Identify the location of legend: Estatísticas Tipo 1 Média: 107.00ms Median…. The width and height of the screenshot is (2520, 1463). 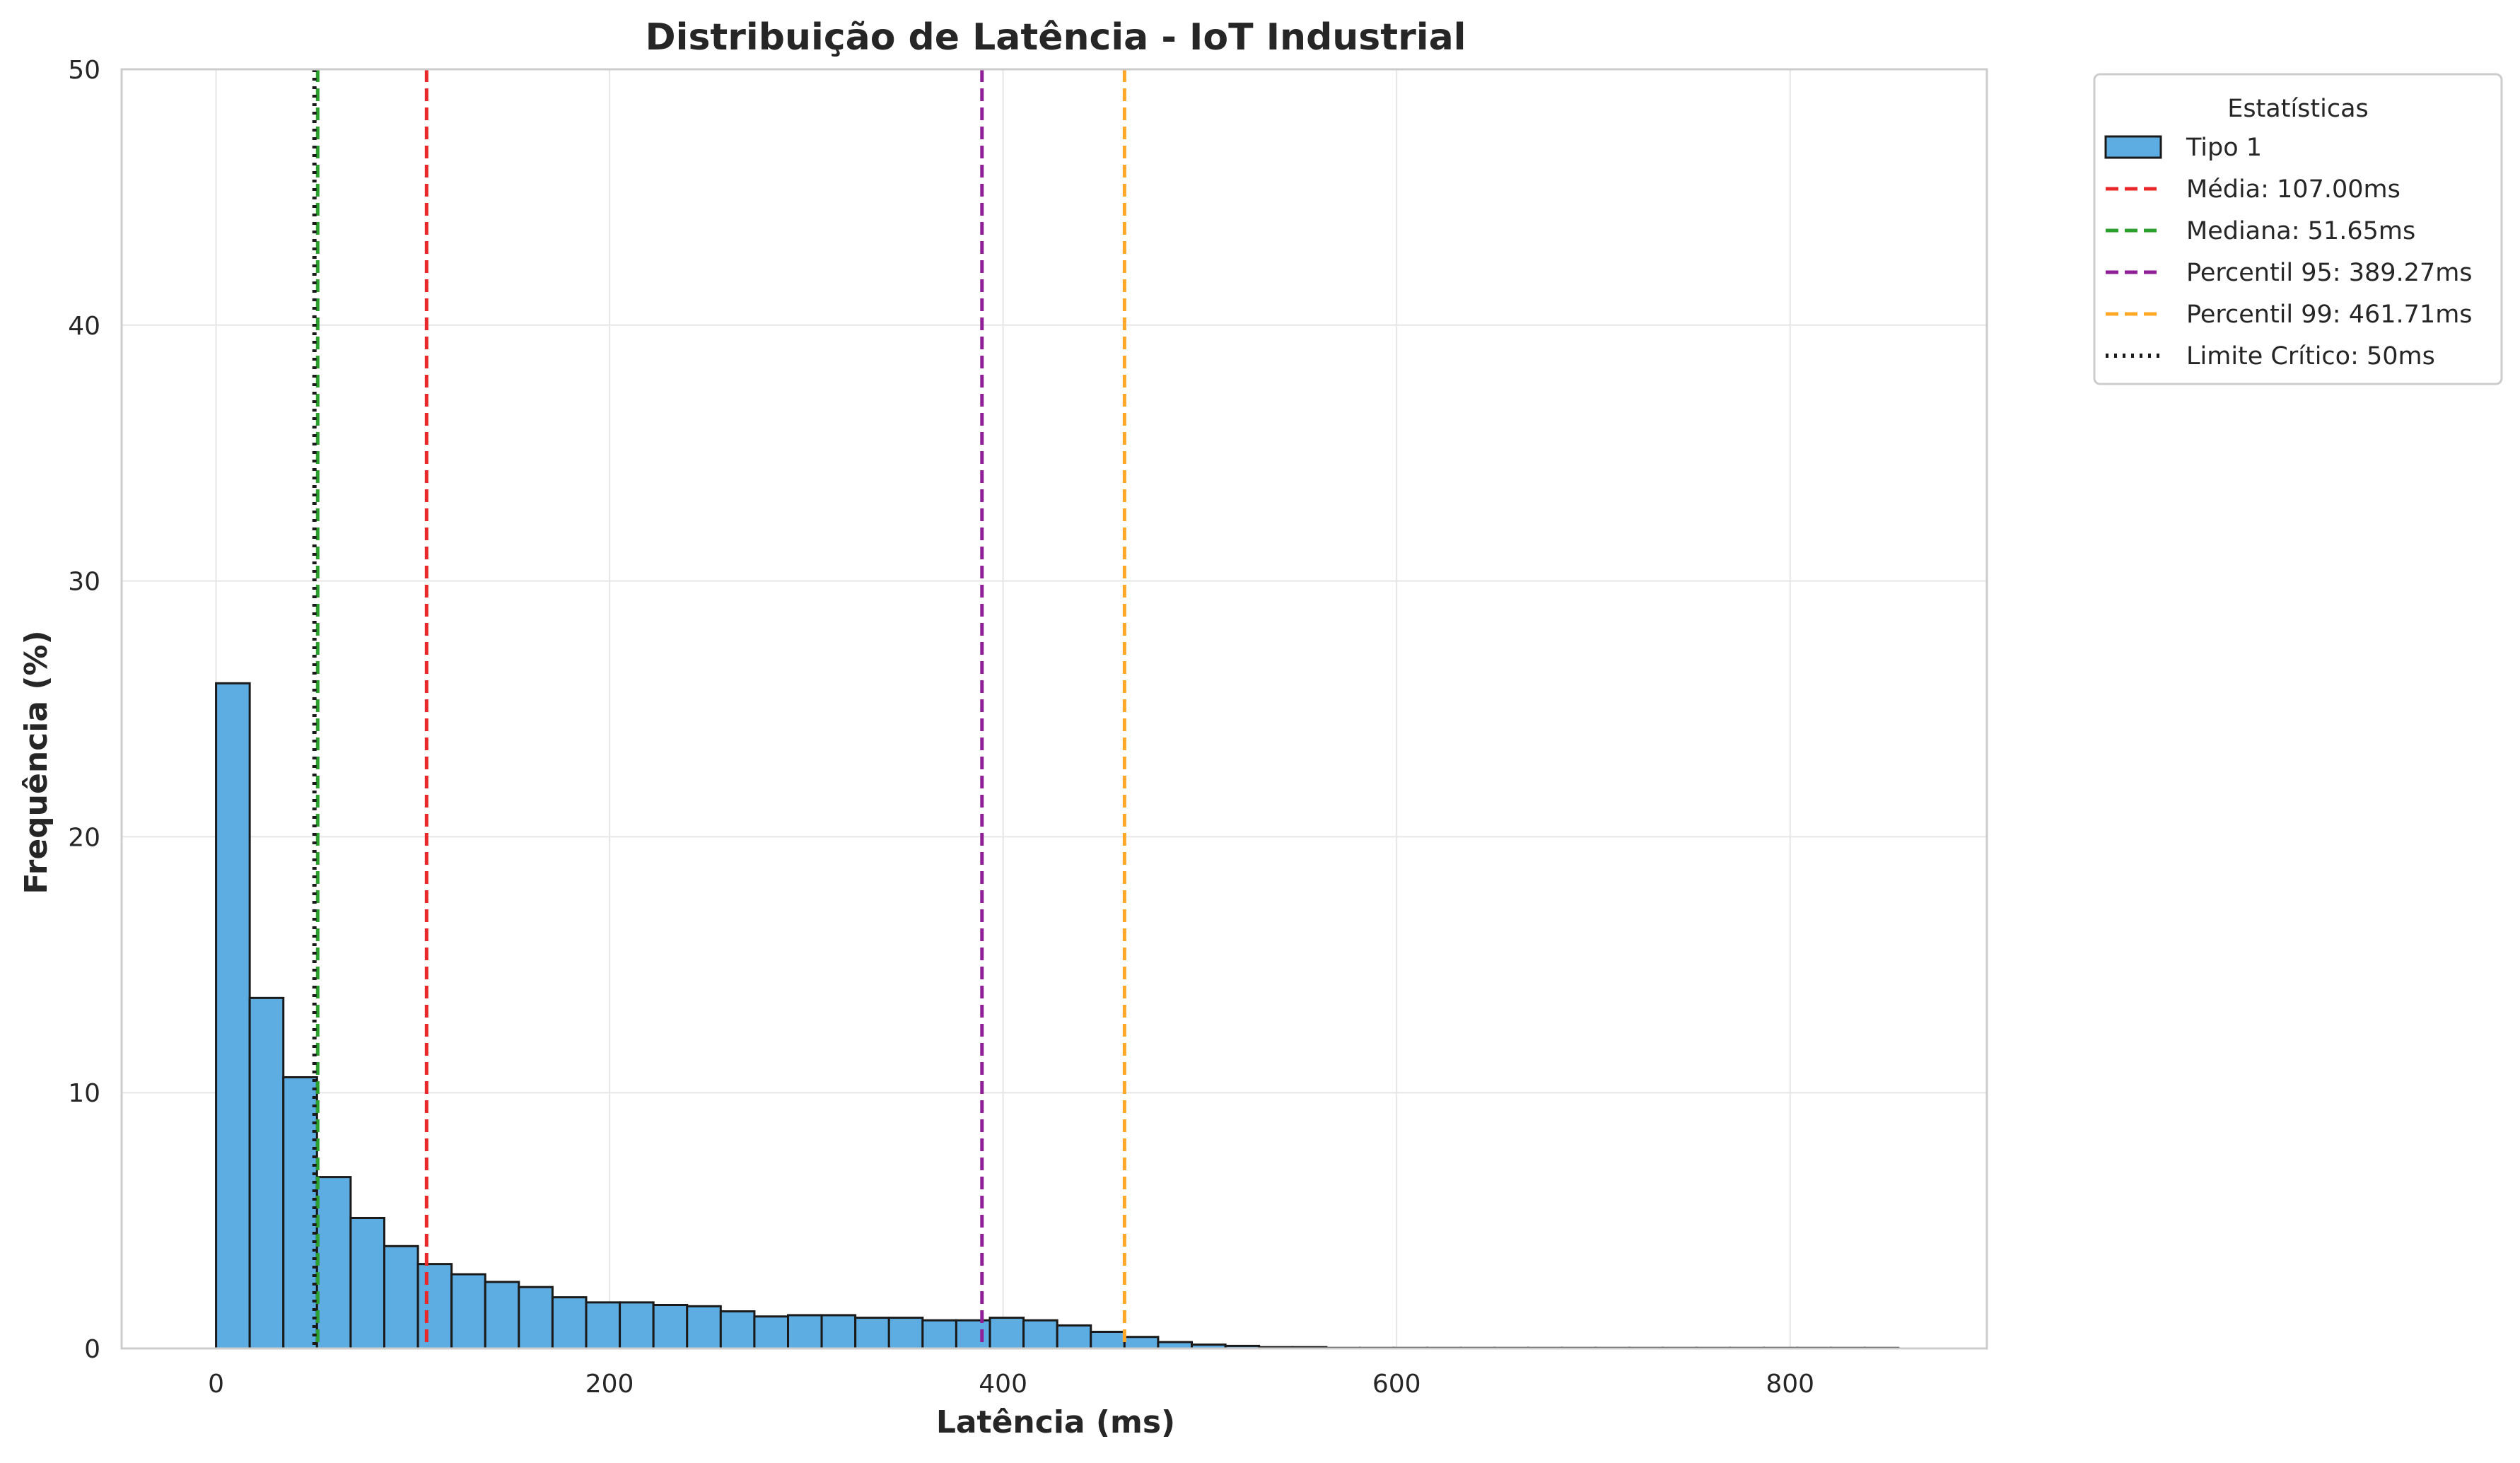
(2298, 229).